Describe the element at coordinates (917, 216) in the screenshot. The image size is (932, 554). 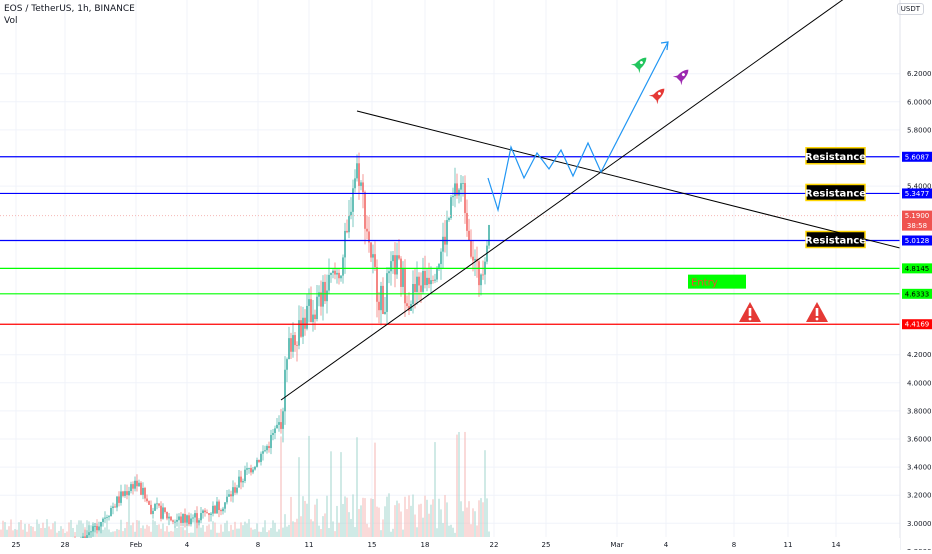
I see `last-price-label: 5.1900` at that location.